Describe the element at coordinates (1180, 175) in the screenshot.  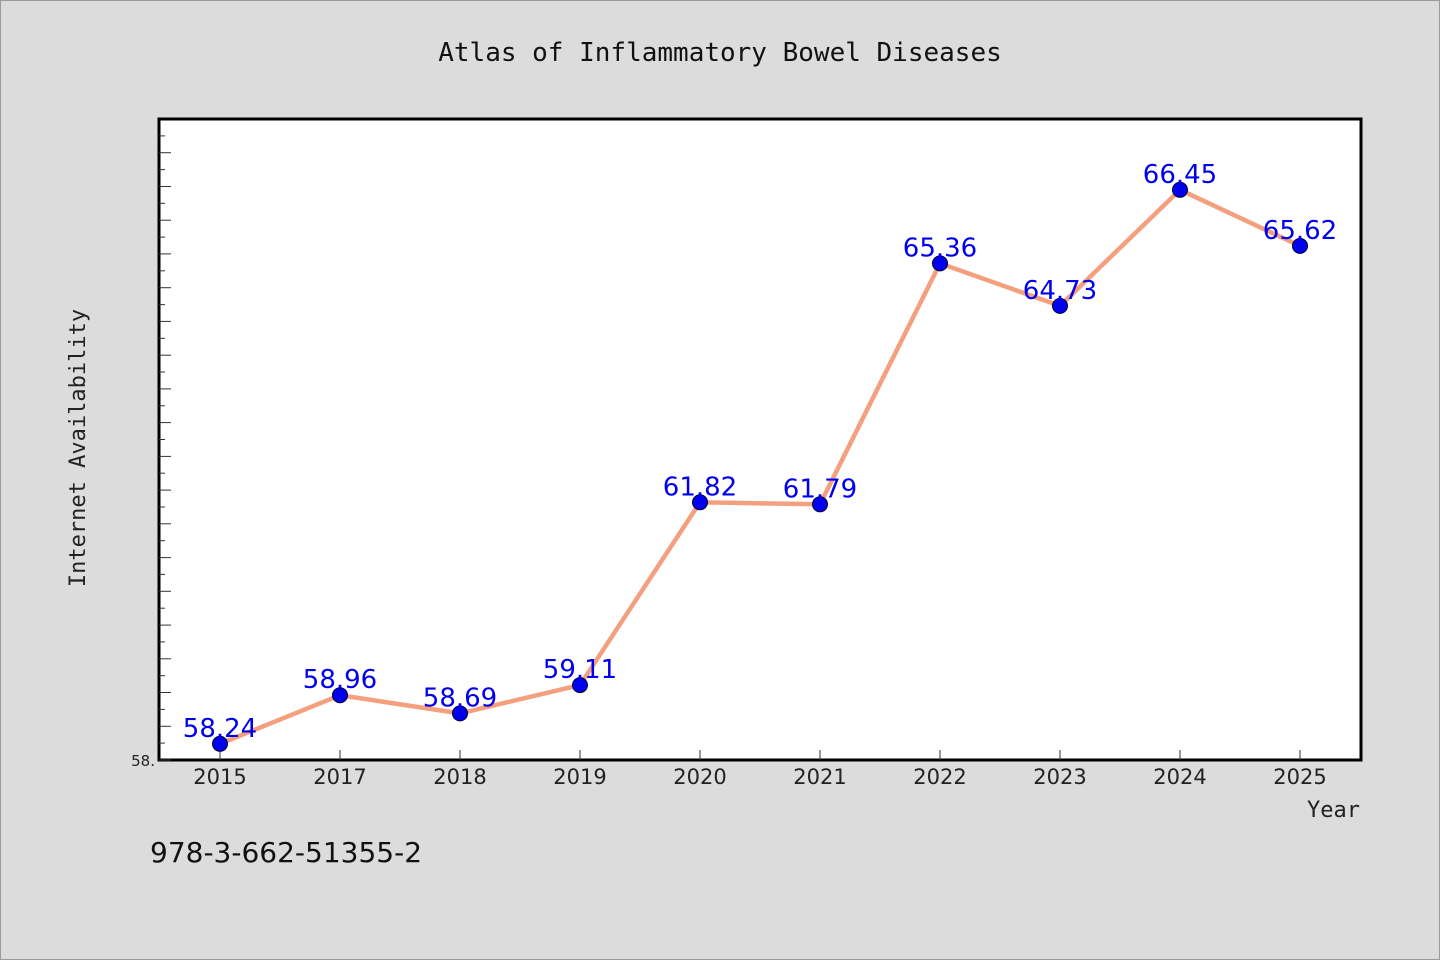
I see `data-label-2024: 66.45` at that location.